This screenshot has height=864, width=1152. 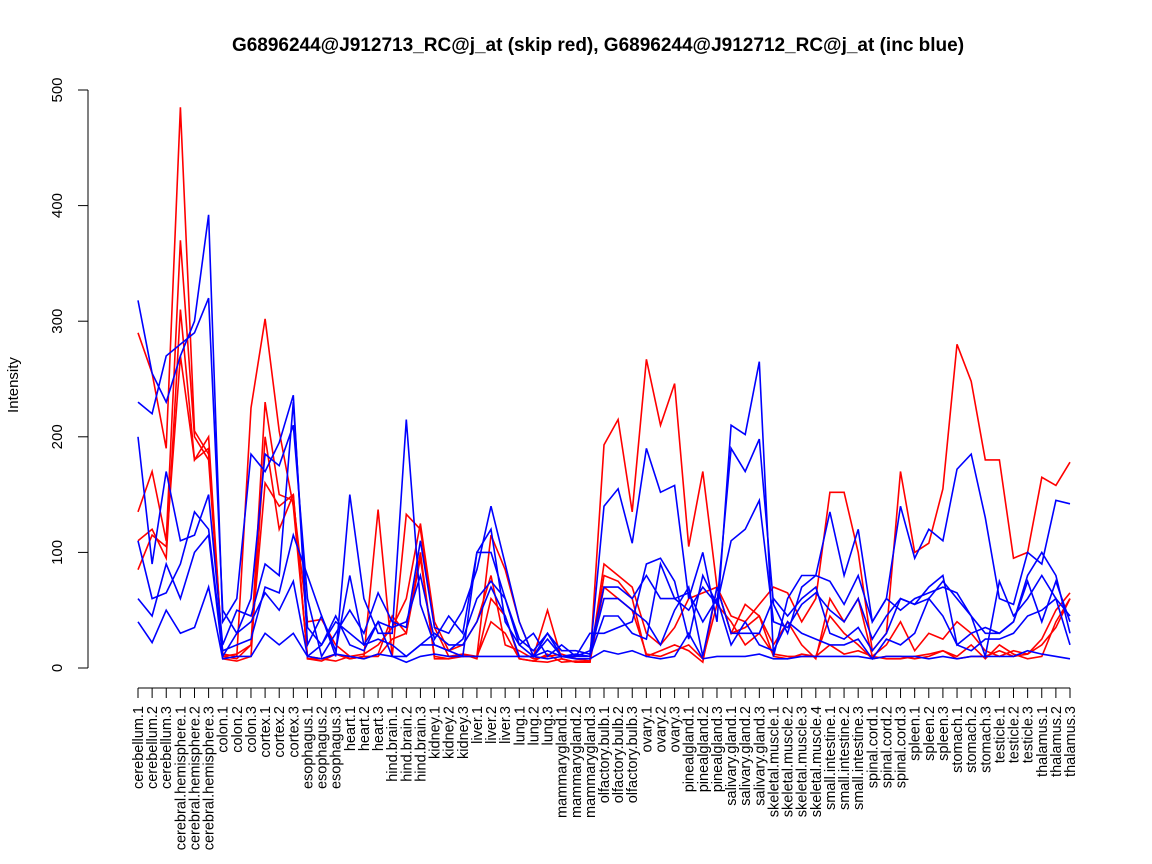 I want to click on x-tick-label: stomach.3, so click(x=986, y=739).